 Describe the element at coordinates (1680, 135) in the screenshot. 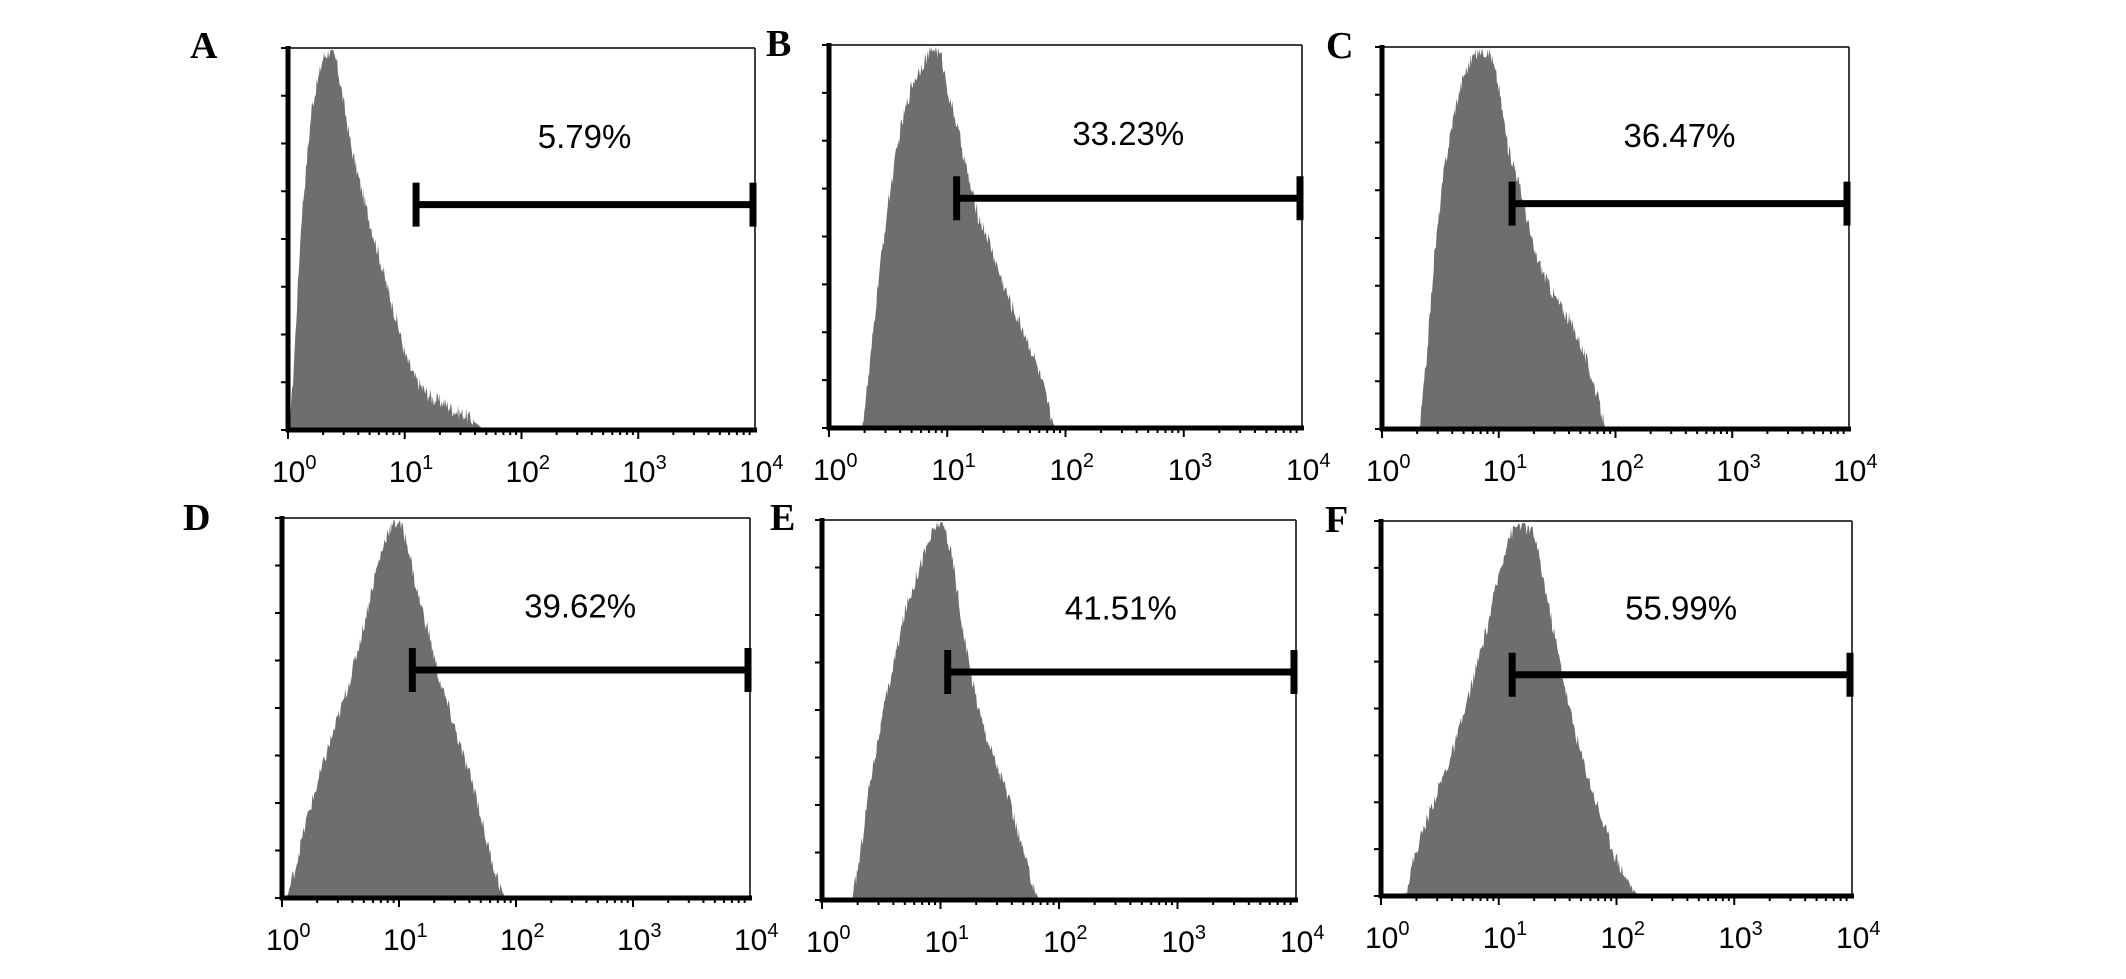

I see `gate-percentage: 36.47%` at that location.